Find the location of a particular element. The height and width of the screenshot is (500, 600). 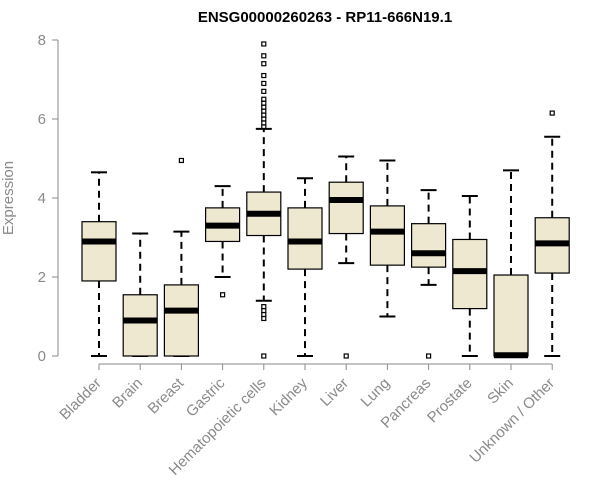

y-axis-label: Expression is located at coordinates (8, 198).